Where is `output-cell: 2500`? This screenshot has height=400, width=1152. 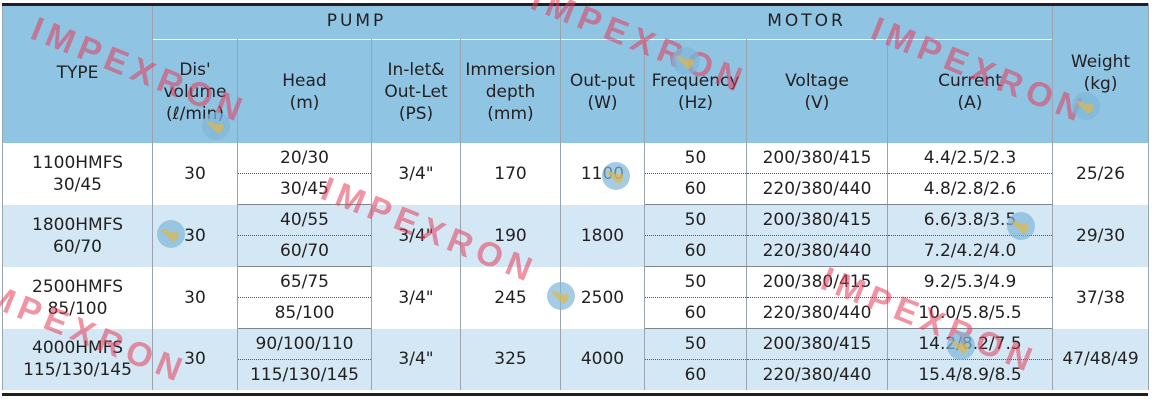
output-cell: 2500 is located at coordinates (602, 297).